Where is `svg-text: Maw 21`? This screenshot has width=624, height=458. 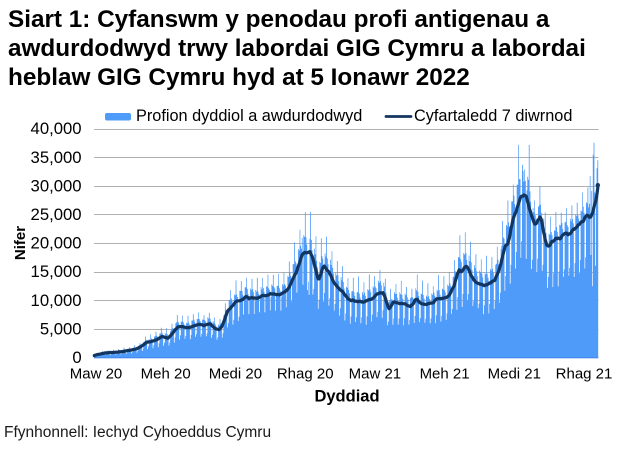 svg-text: Maw 21 is located at coordinates (375, 374).